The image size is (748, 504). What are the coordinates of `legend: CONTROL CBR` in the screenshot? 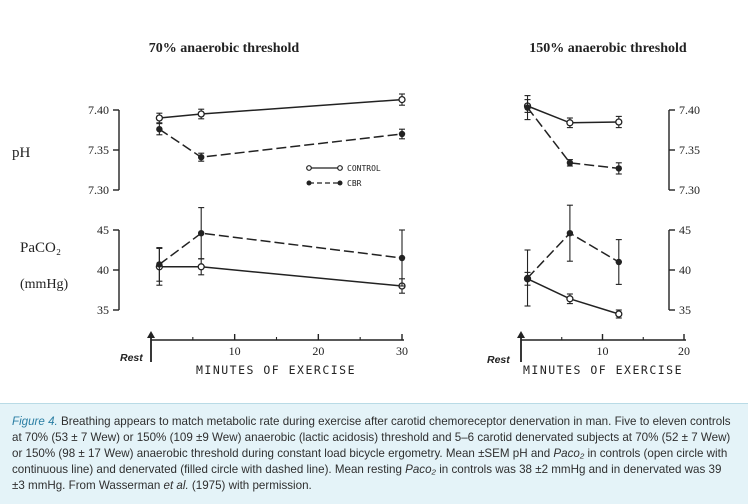 It's located at (343, 176).